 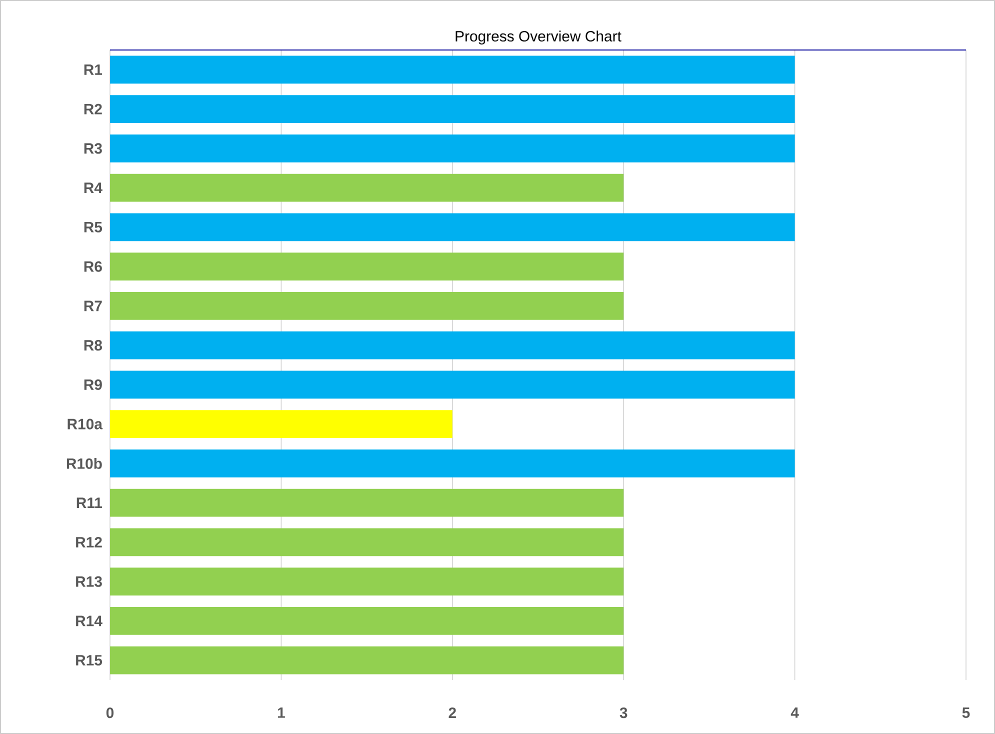 I want to click on x-tick-label: 2, so click(x=452, y=713).